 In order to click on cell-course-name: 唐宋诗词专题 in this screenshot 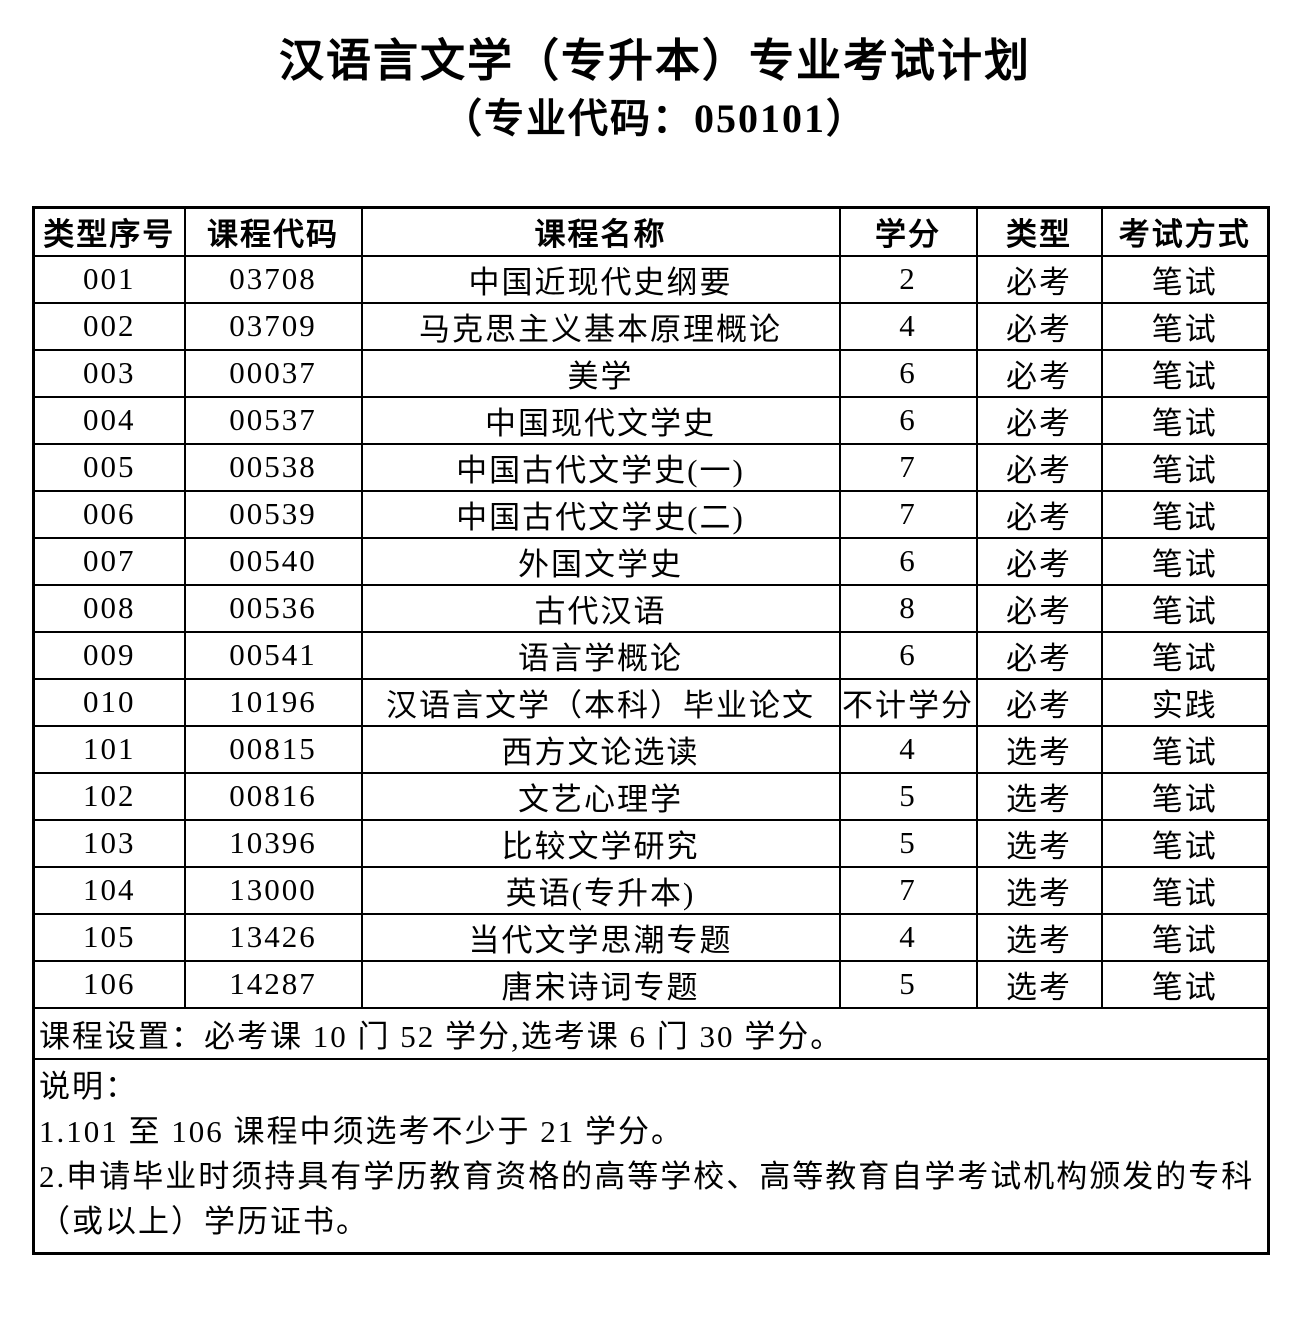, I will do `click(600, 984)`.